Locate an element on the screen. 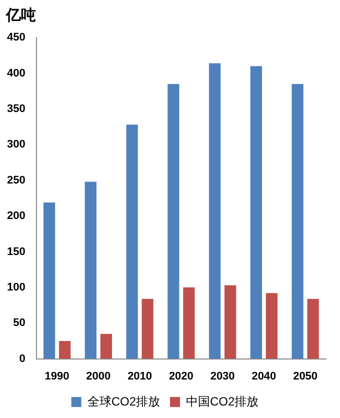  y-axis-title: 亿吨 is located at coordinates (21, 15).